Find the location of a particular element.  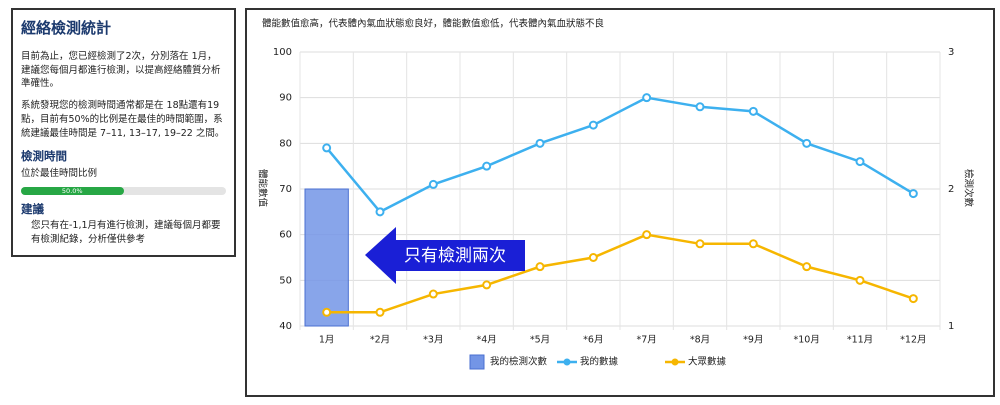

chart-subtitle: 體能數值愈高，代表體內氣血狀態愈良好，體能數值愈低，代表體內氣血狀態不良 is located at coordinates (433, 24).